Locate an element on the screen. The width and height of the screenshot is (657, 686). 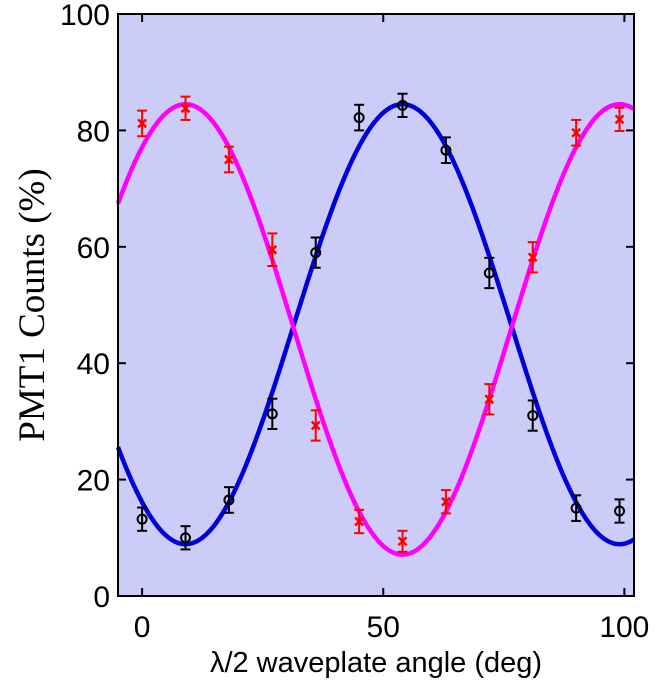
y-axis-title: PMT1 Counts (%) is located at coordinates (32, 304).